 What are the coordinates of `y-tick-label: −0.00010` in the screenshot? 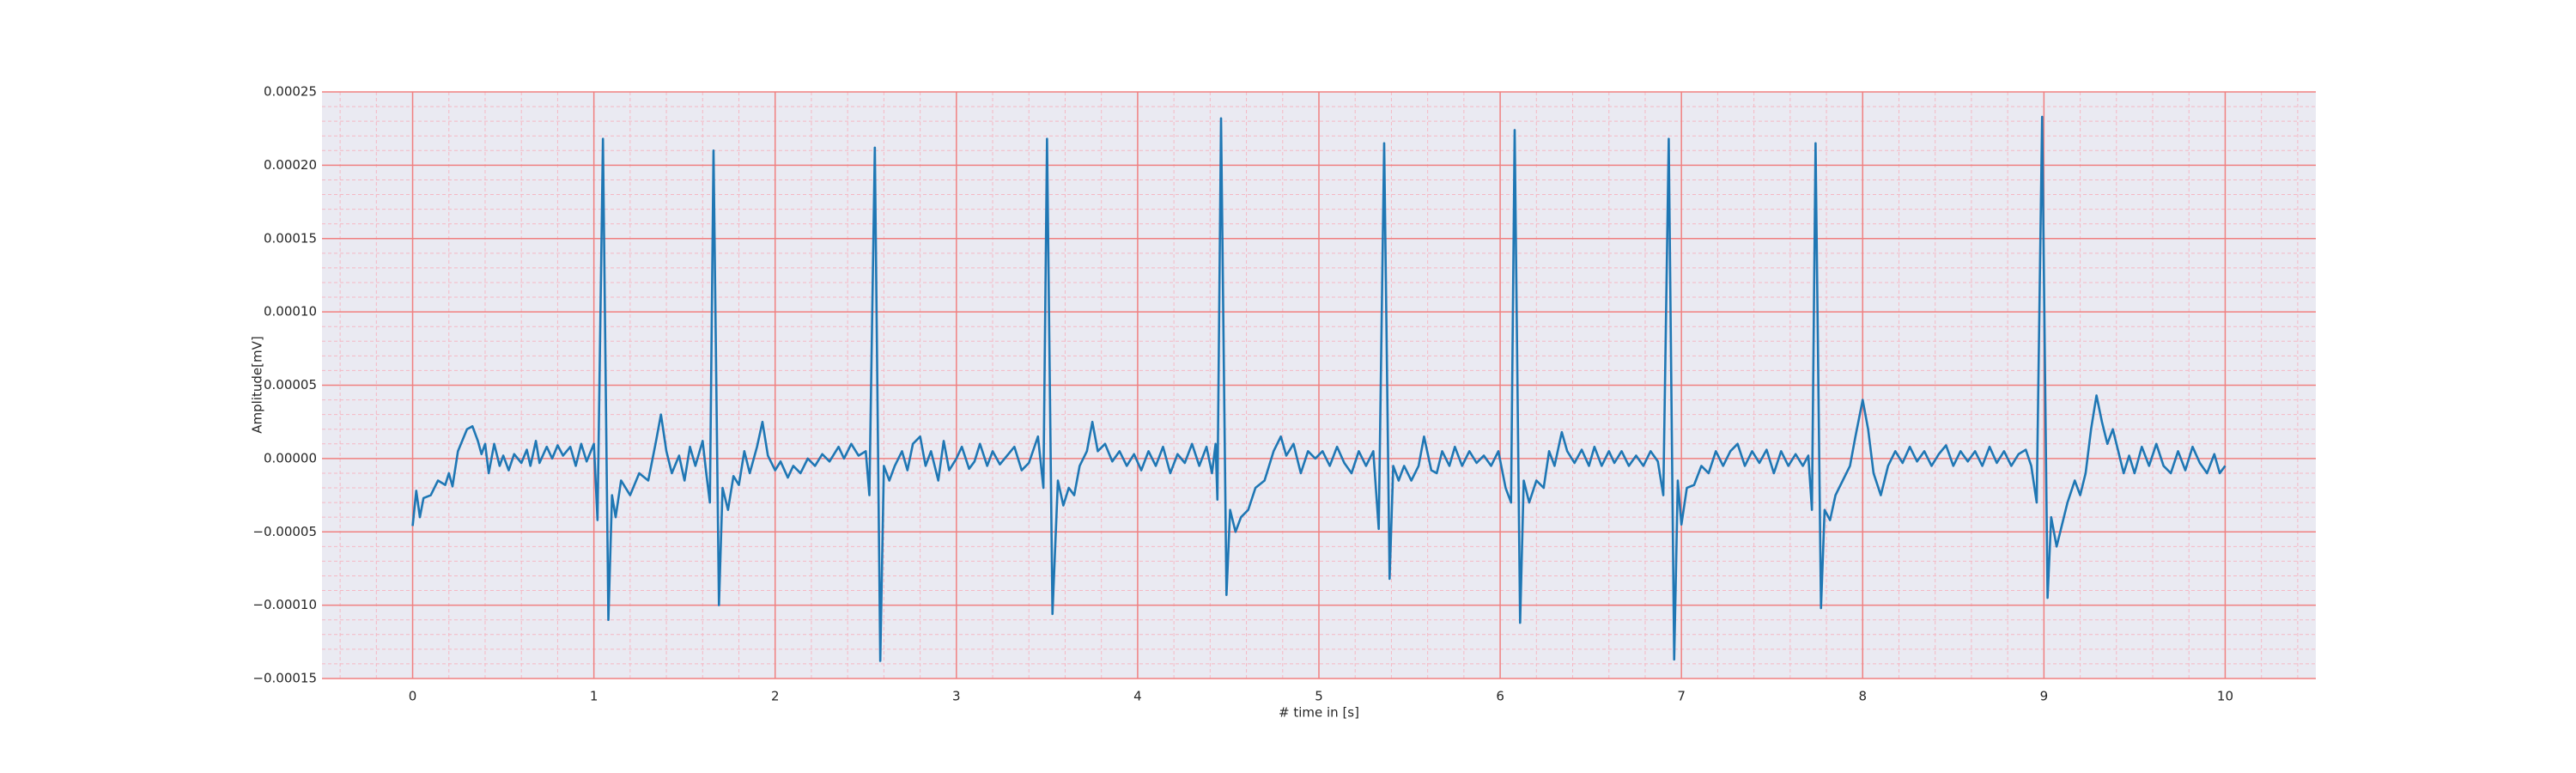 It's located at (284, 604).